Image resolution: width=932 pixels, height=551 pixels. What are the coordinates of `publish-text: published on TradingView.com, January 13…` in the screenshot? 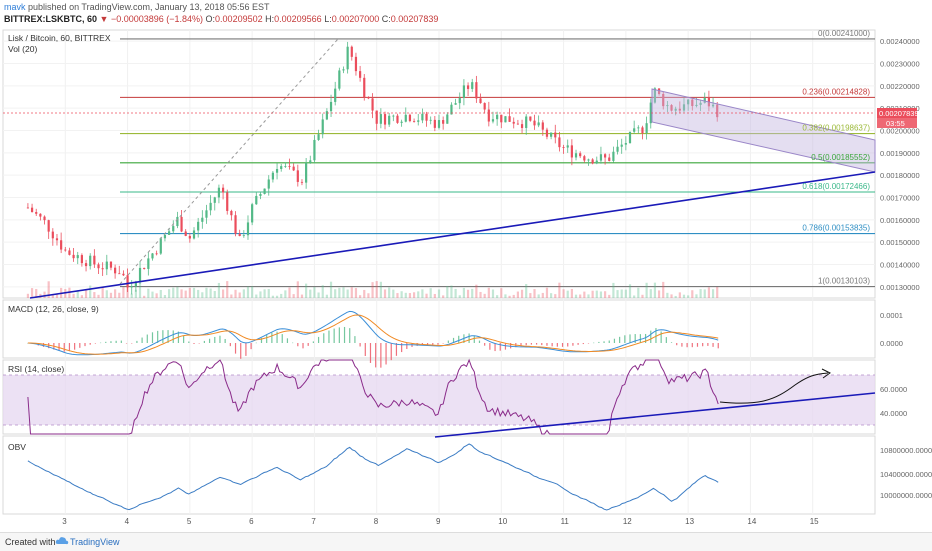 It's located at (149, 7).